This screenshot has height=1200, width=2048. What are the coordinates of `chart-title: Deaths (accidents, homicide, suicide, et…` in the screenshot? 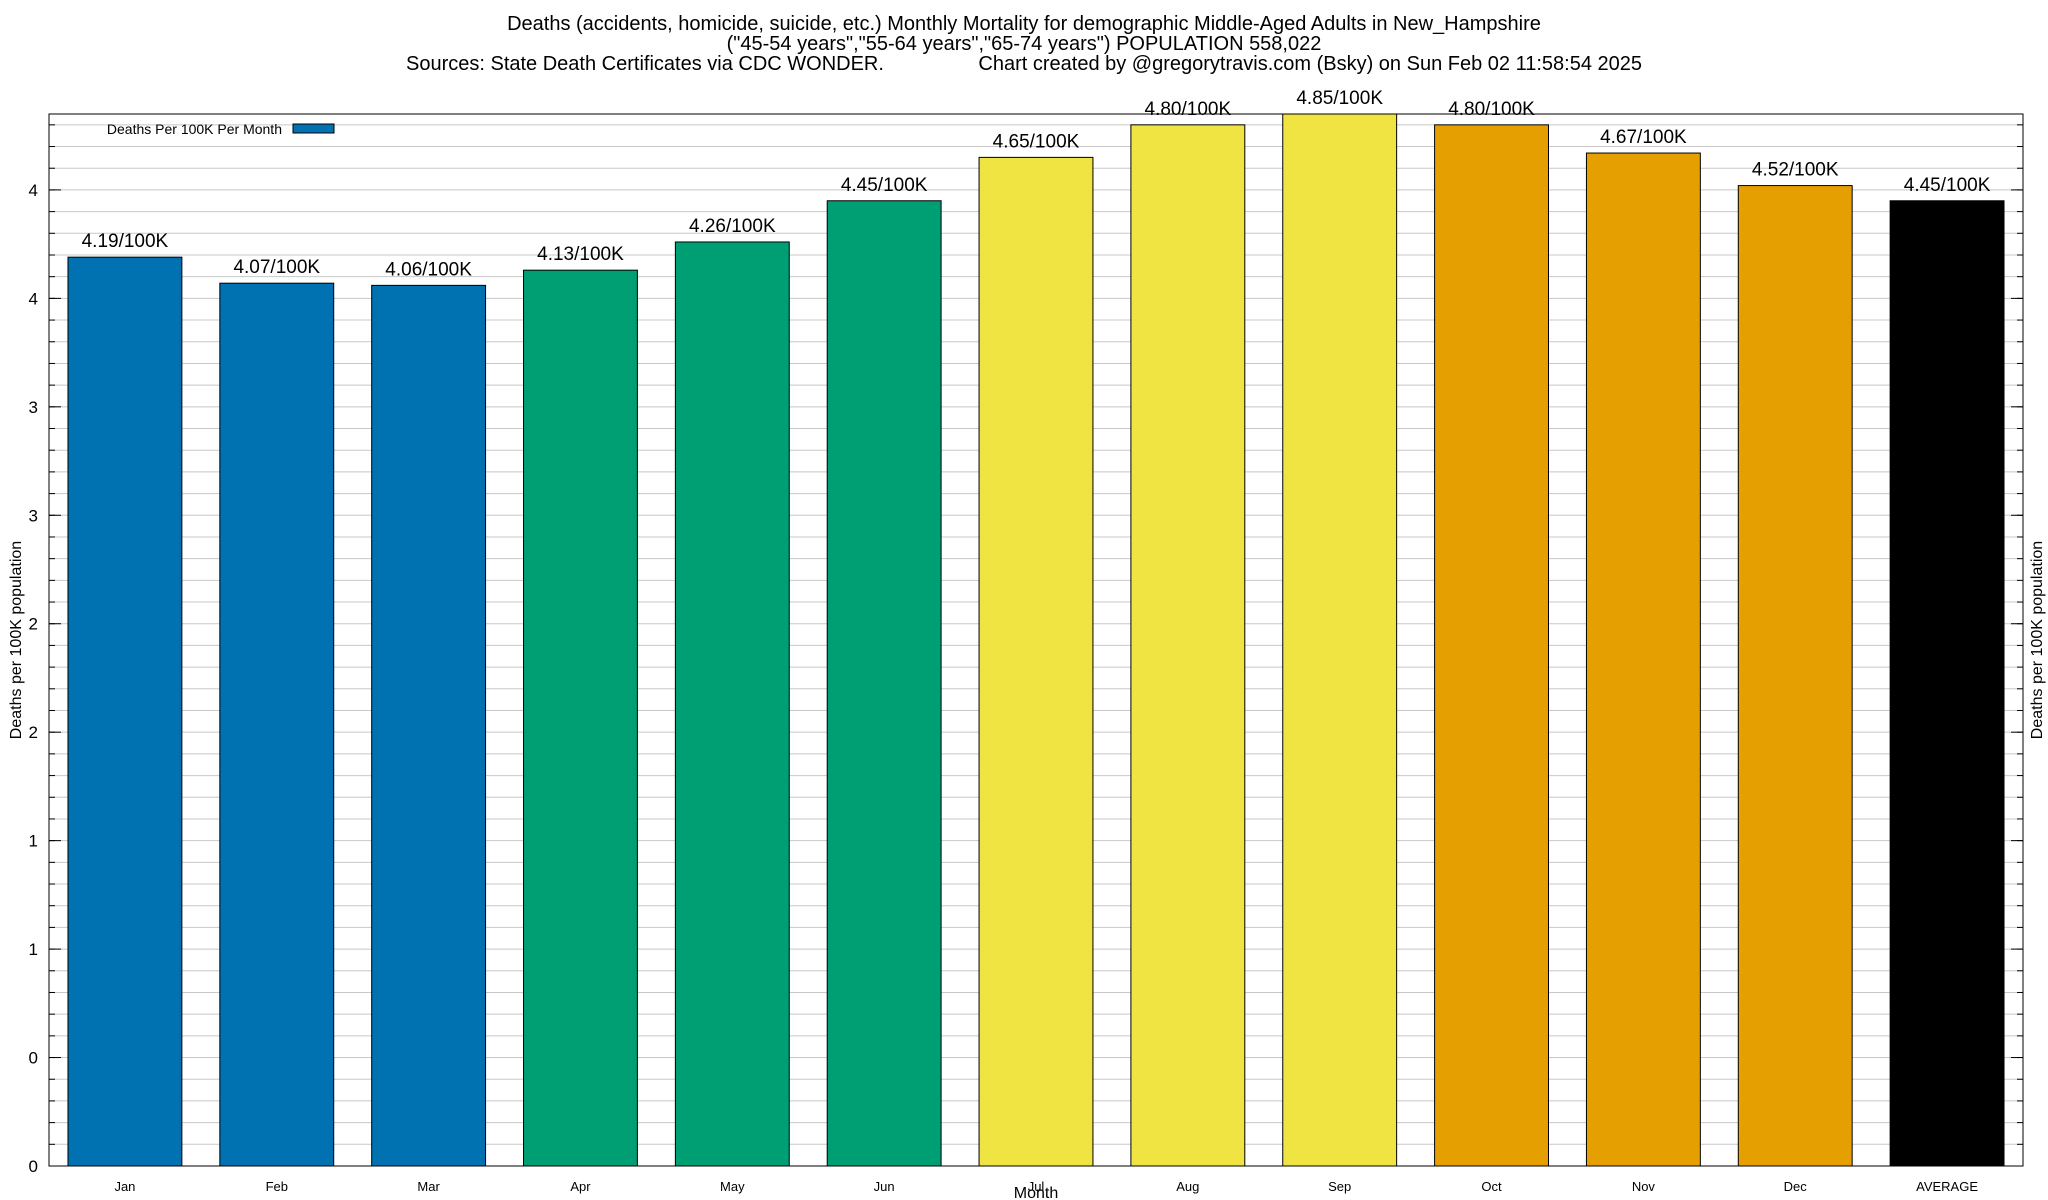 It's located at (1024, 24).